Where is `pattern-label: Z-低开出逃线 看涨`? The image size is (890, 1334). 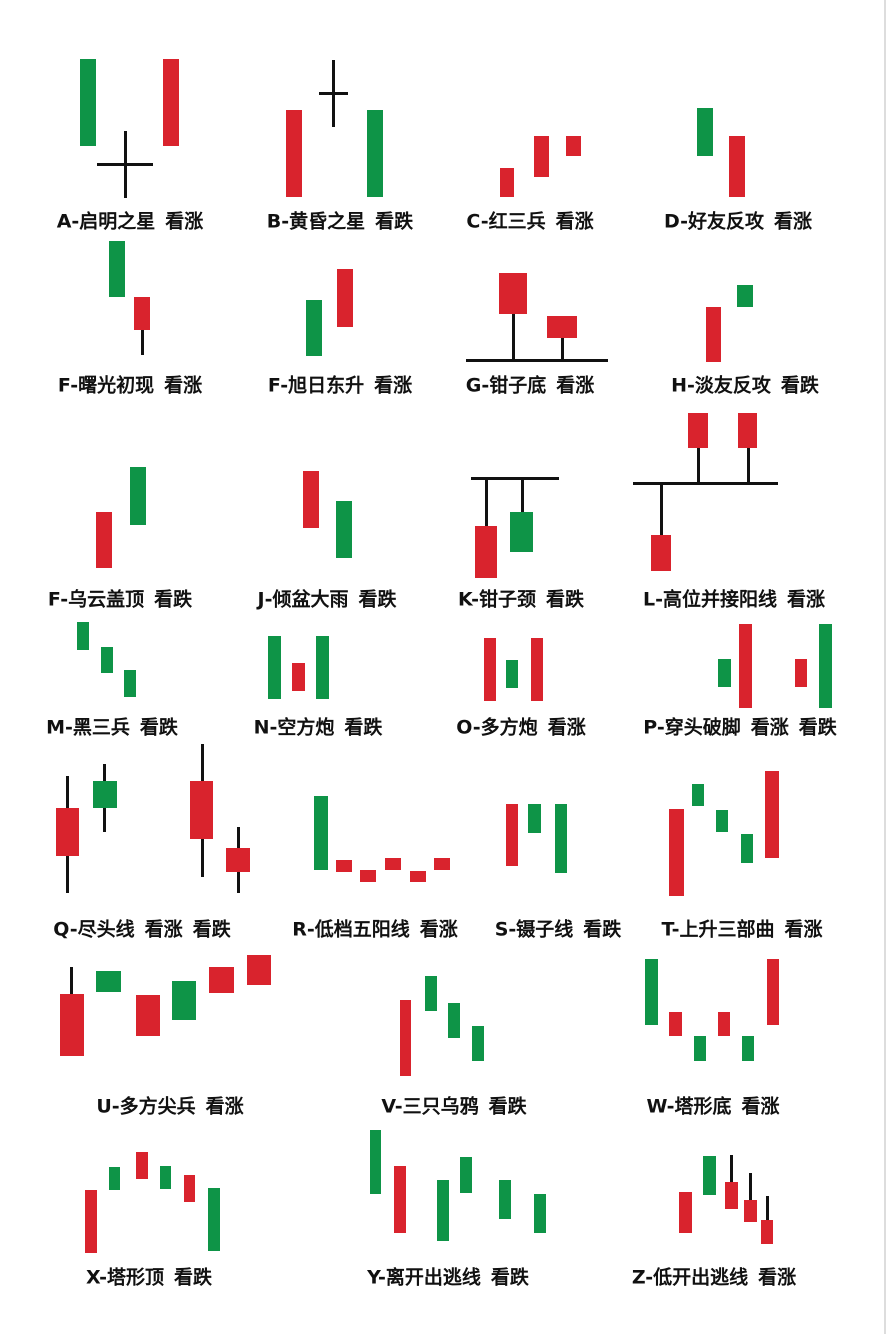 pattern-label: Z-低开出逃线 看涨 is located at coordinates (714, 1276).